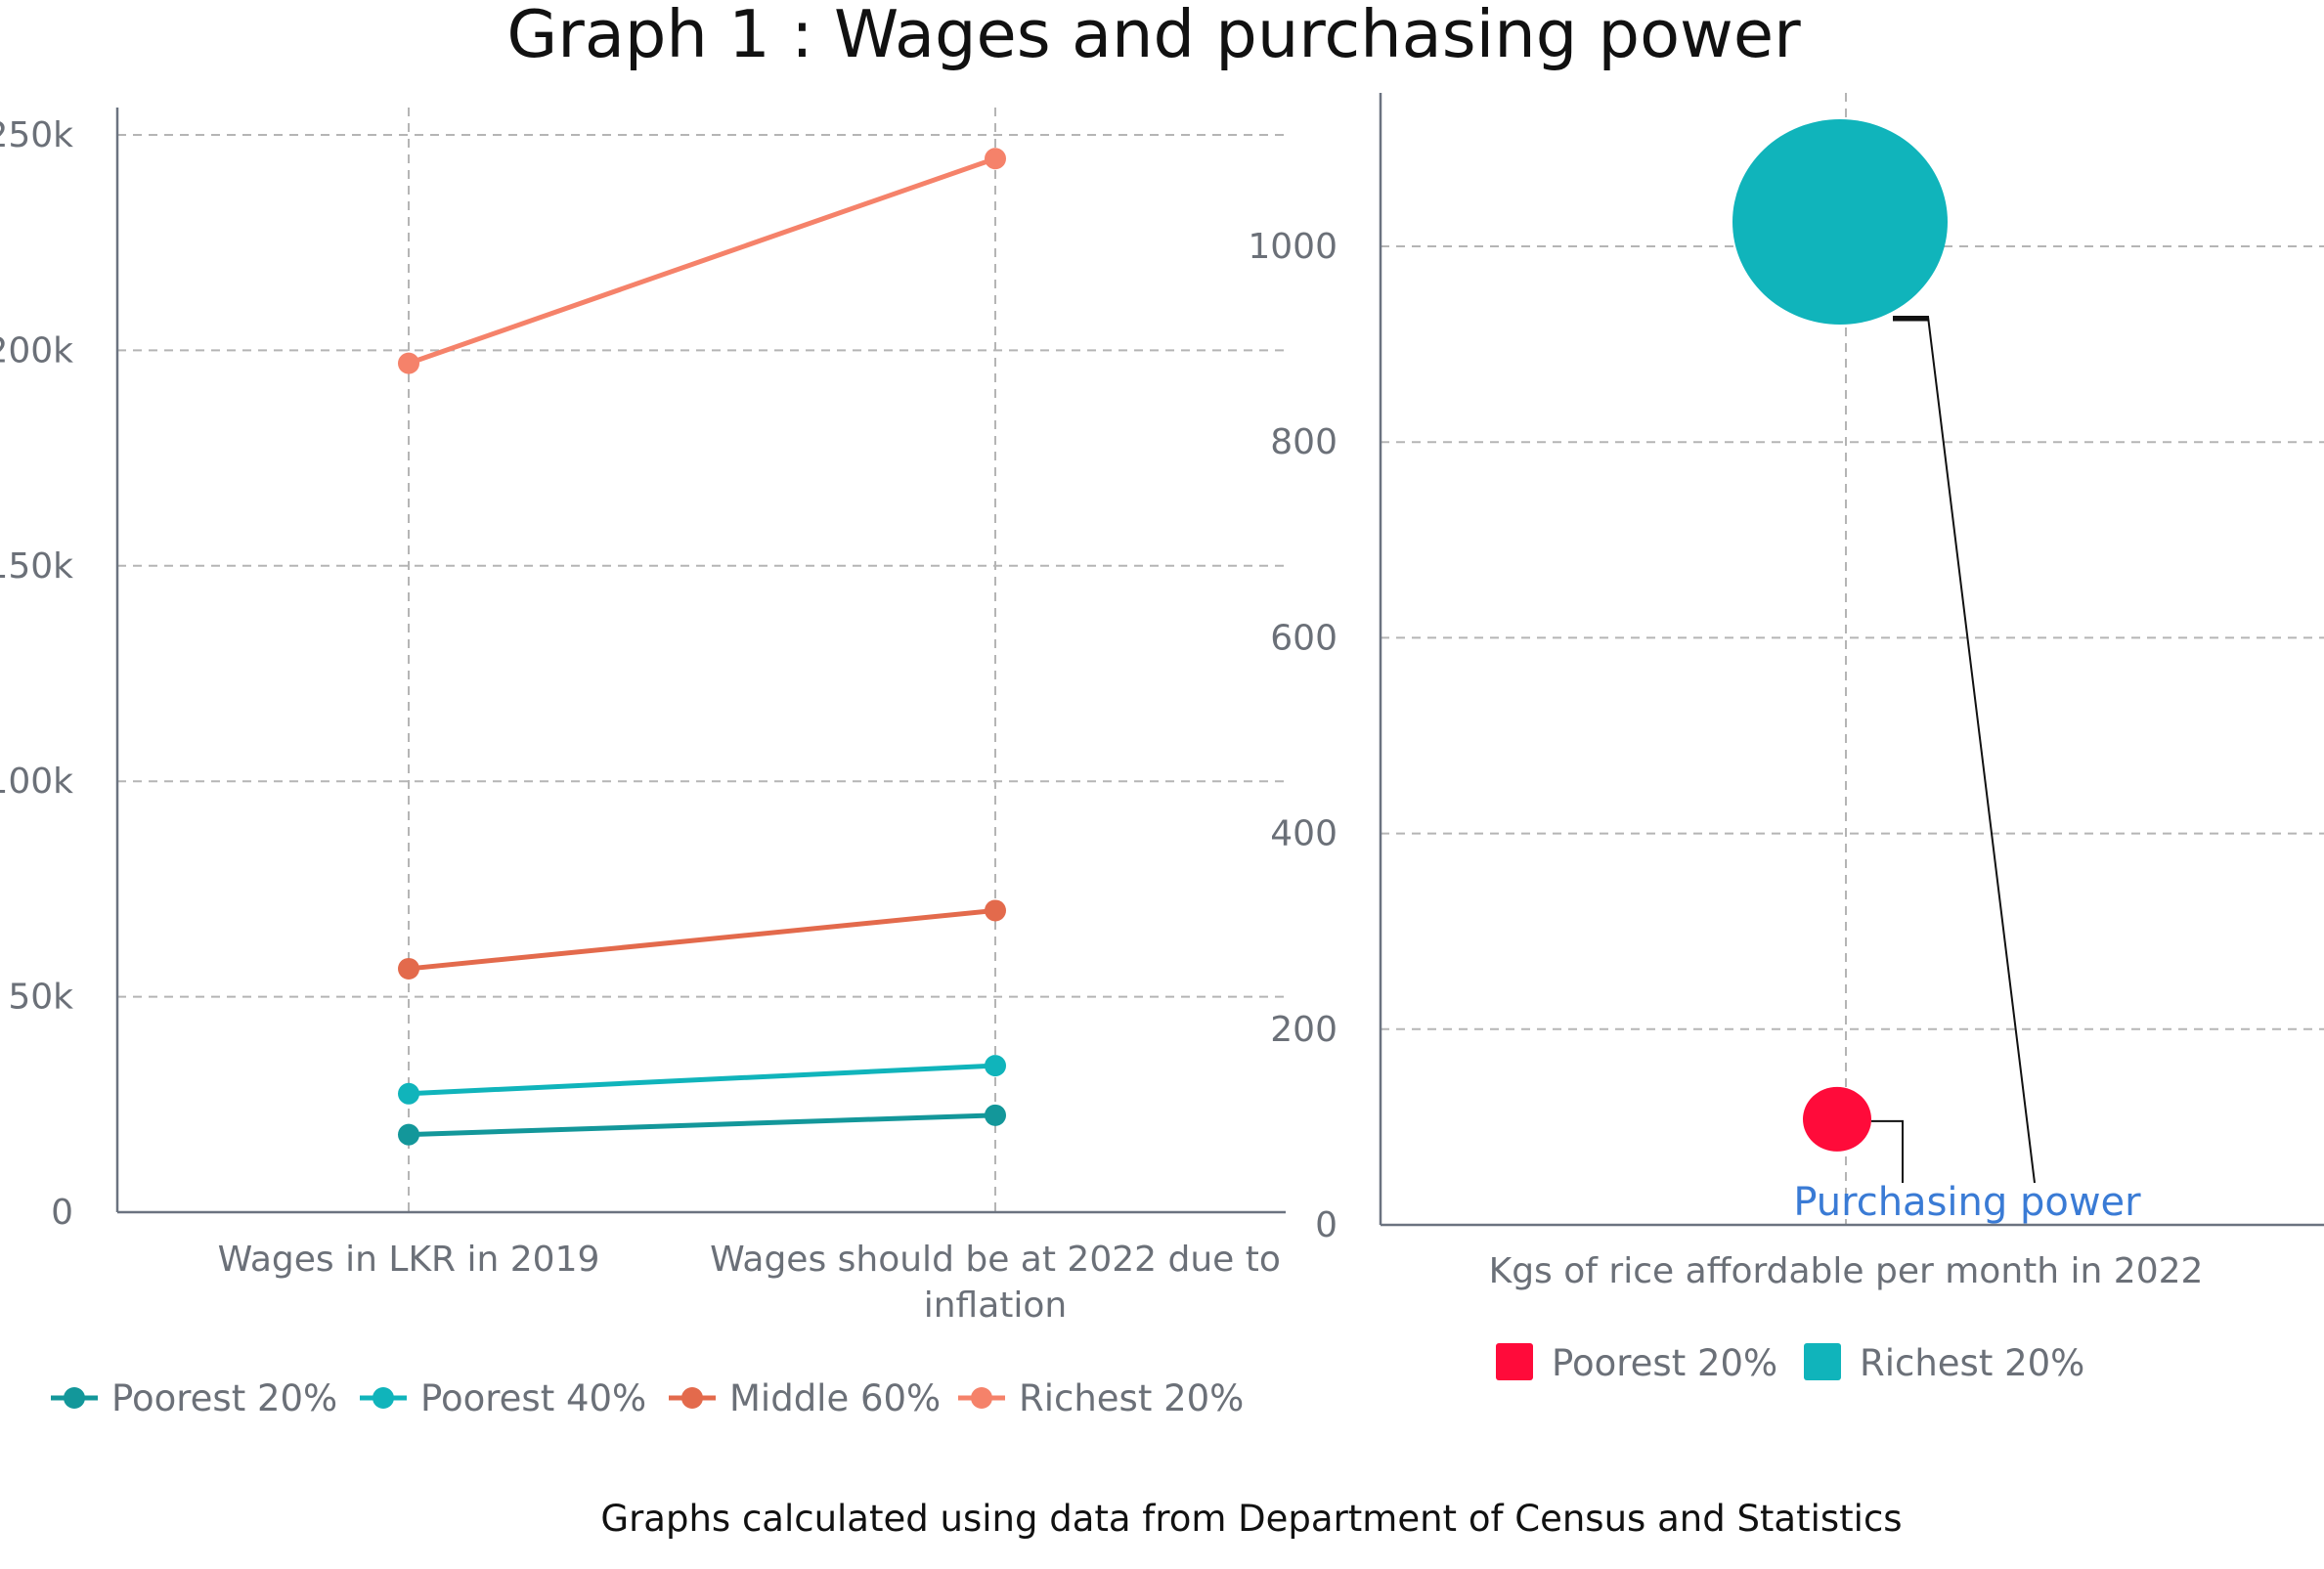 The image size is (2324, 1569). I want to click on annotation-leader-poorest, so click(1887, 1151).